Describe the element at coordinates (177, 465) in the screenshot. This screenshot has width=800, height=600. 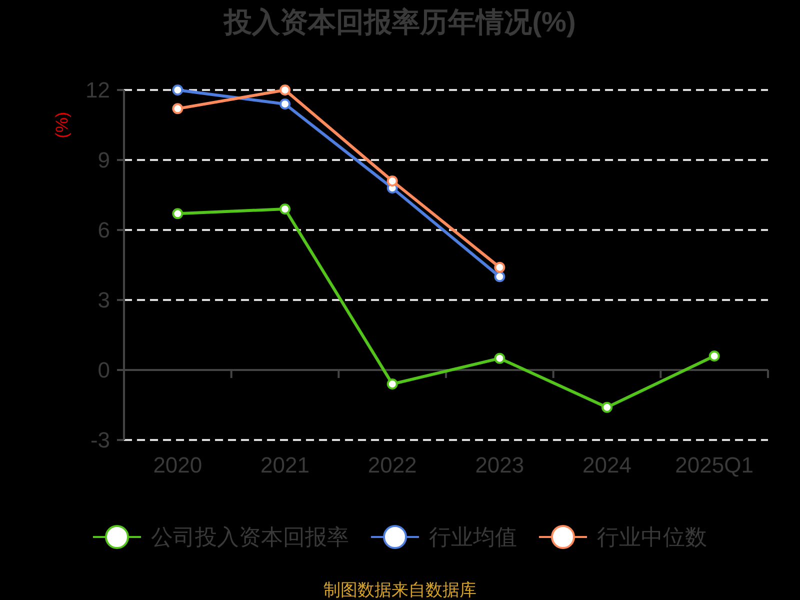
I see `x-tick-label: 2020` at that location.